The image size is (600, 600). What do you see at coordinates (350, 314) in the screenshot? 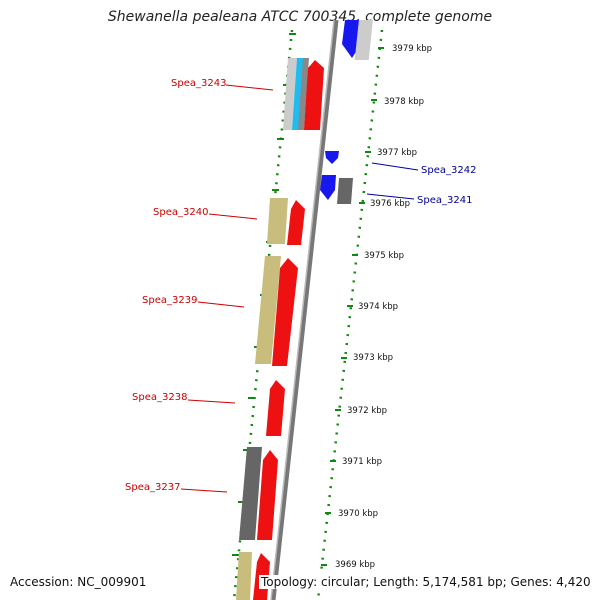
I see `outer-dotted-ring-right` at bounding box center [350, 314].